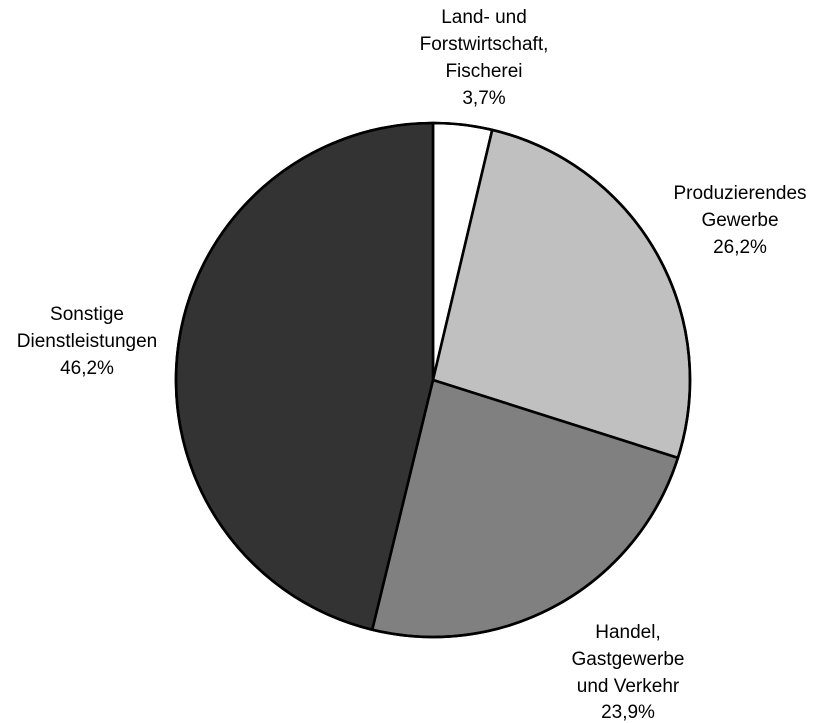 The height and width of the screenshot is (723, 819). Describe the element at coordinates (87, 368) in the screenshot. I see `value-label: 46,2%` at that location.